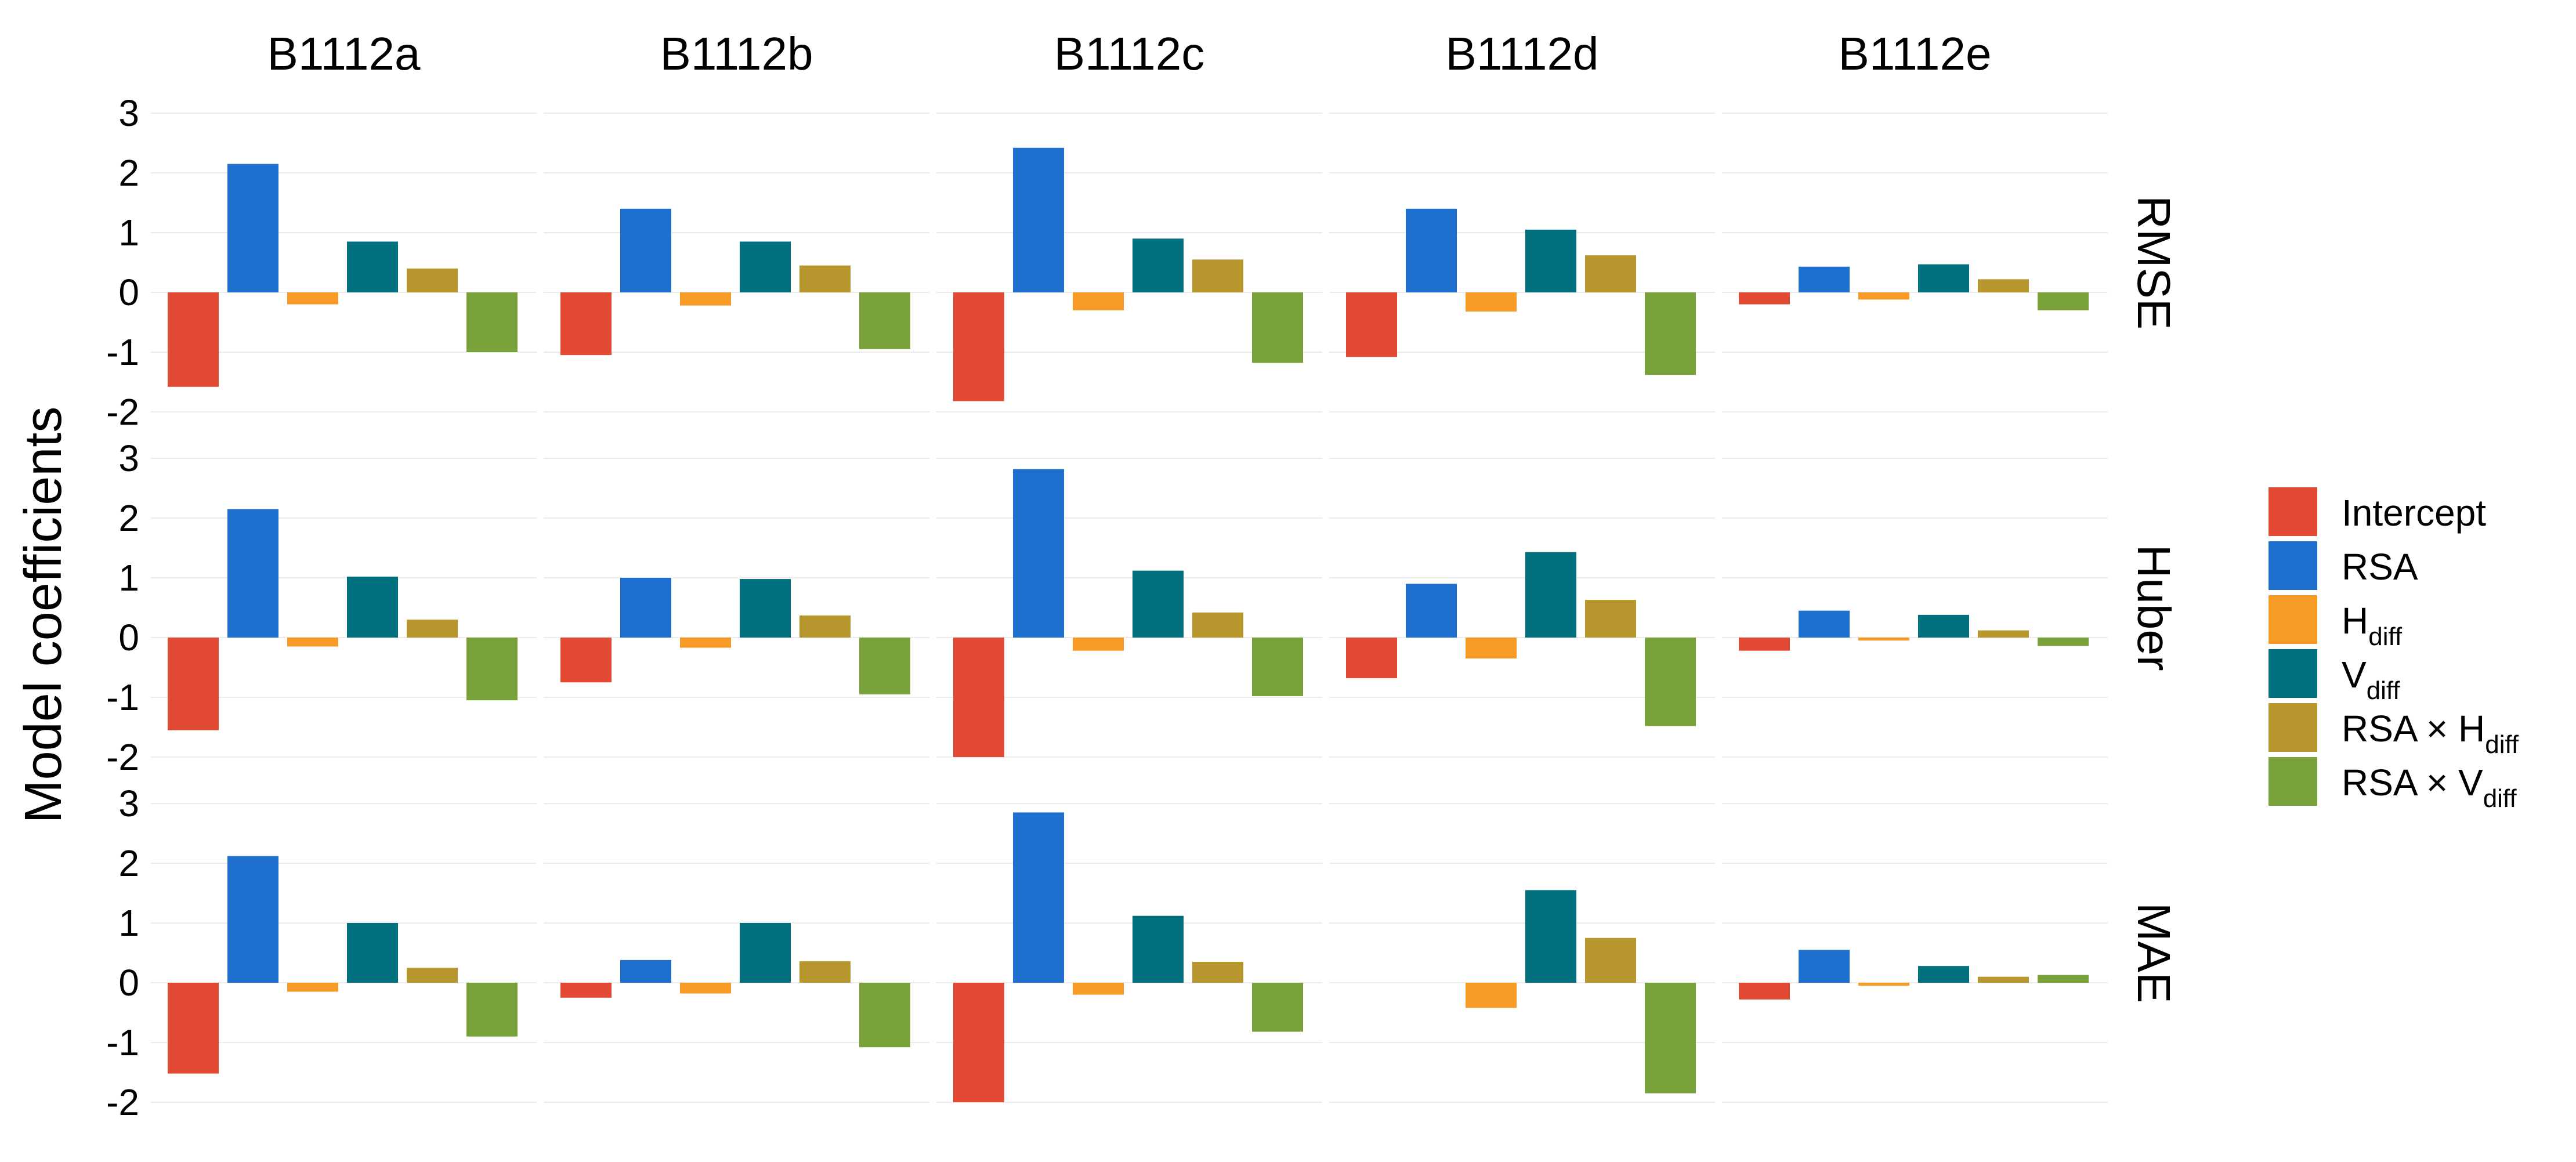 This screenshot has width=2576, height=1162. What do you see at coordinates (1550, 936) in the screenshot?
I see `bar-mae-b1112d-vdiff` at bounding box center [1550, 936].